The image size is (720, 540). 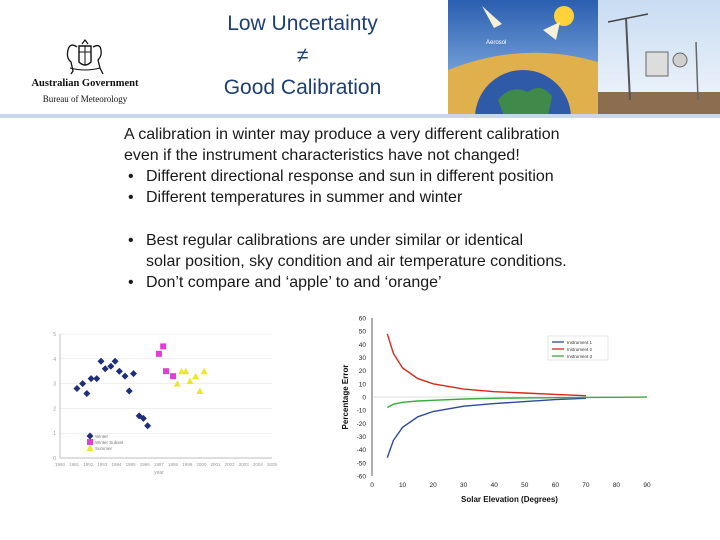 What do you see at coordinates (495, 485) in the screenshot?
I see `x-tick-label: 40` at bounding box center [495, 485].